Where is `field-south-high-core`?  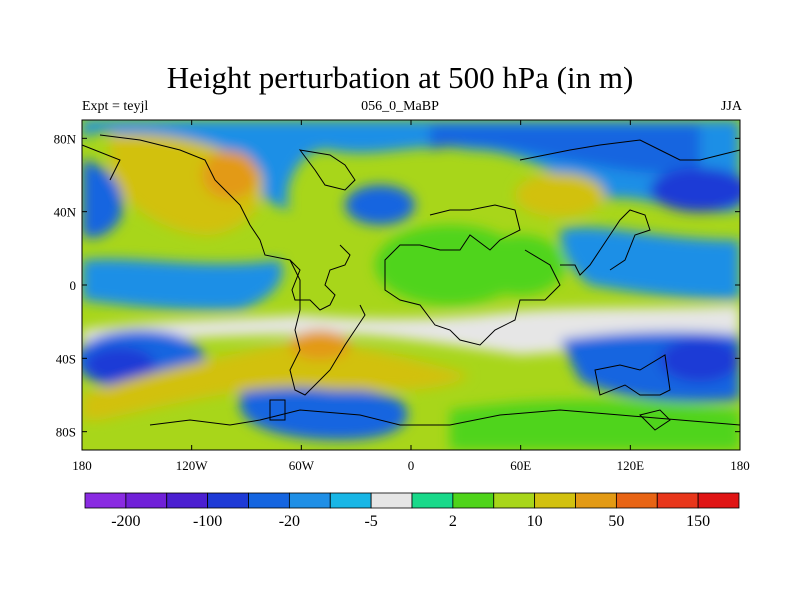
field-south-high-core is located at coordinates (320, 345).